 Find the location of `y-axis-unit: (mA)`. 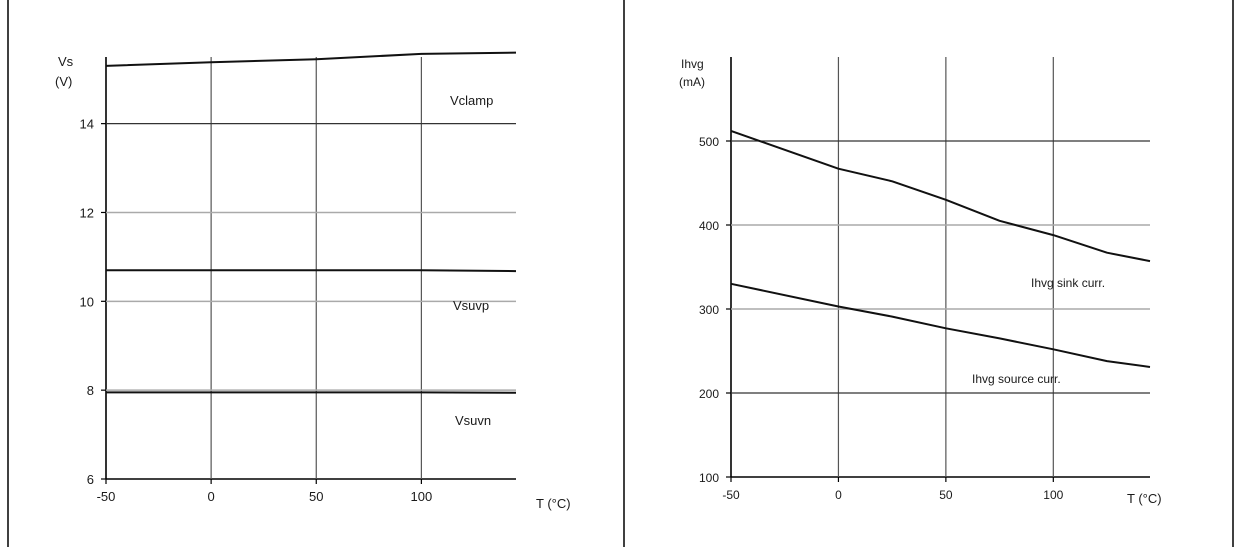

y-axis-unit: (mA) is located at coordinates (692, 82).